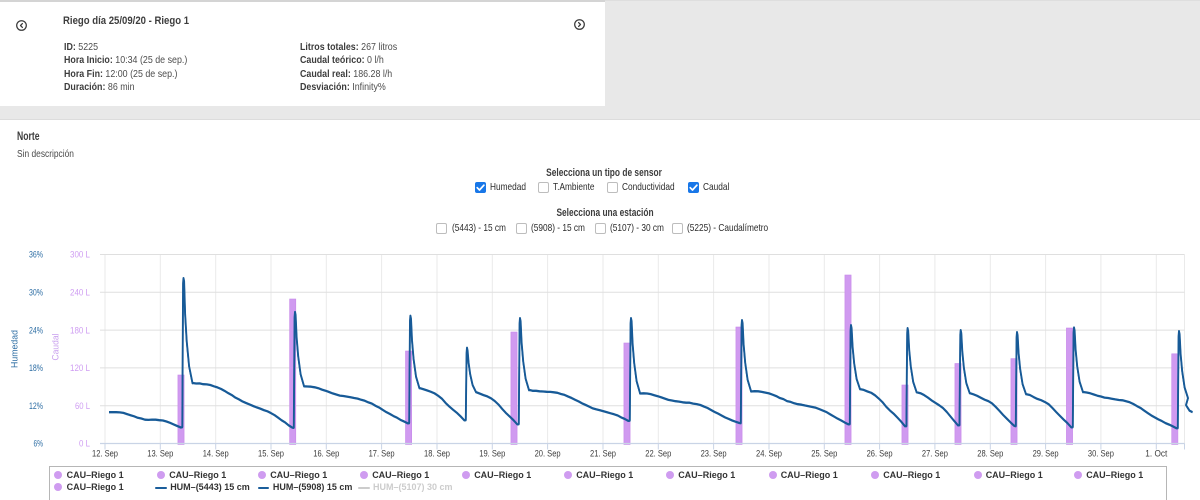  What do you see at coordinates (36, 255) in the screenshot?
I see `svg-text: 36%` at bounding box center [36, 255].